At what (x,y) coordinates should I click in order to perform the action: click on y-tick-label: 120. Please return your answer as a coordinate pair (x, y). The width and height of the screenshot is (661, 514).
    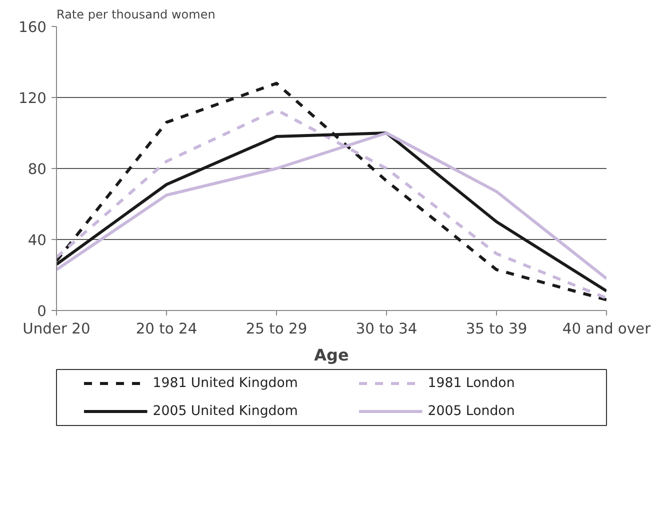
    Looking at the image, I should click on (32, 98).